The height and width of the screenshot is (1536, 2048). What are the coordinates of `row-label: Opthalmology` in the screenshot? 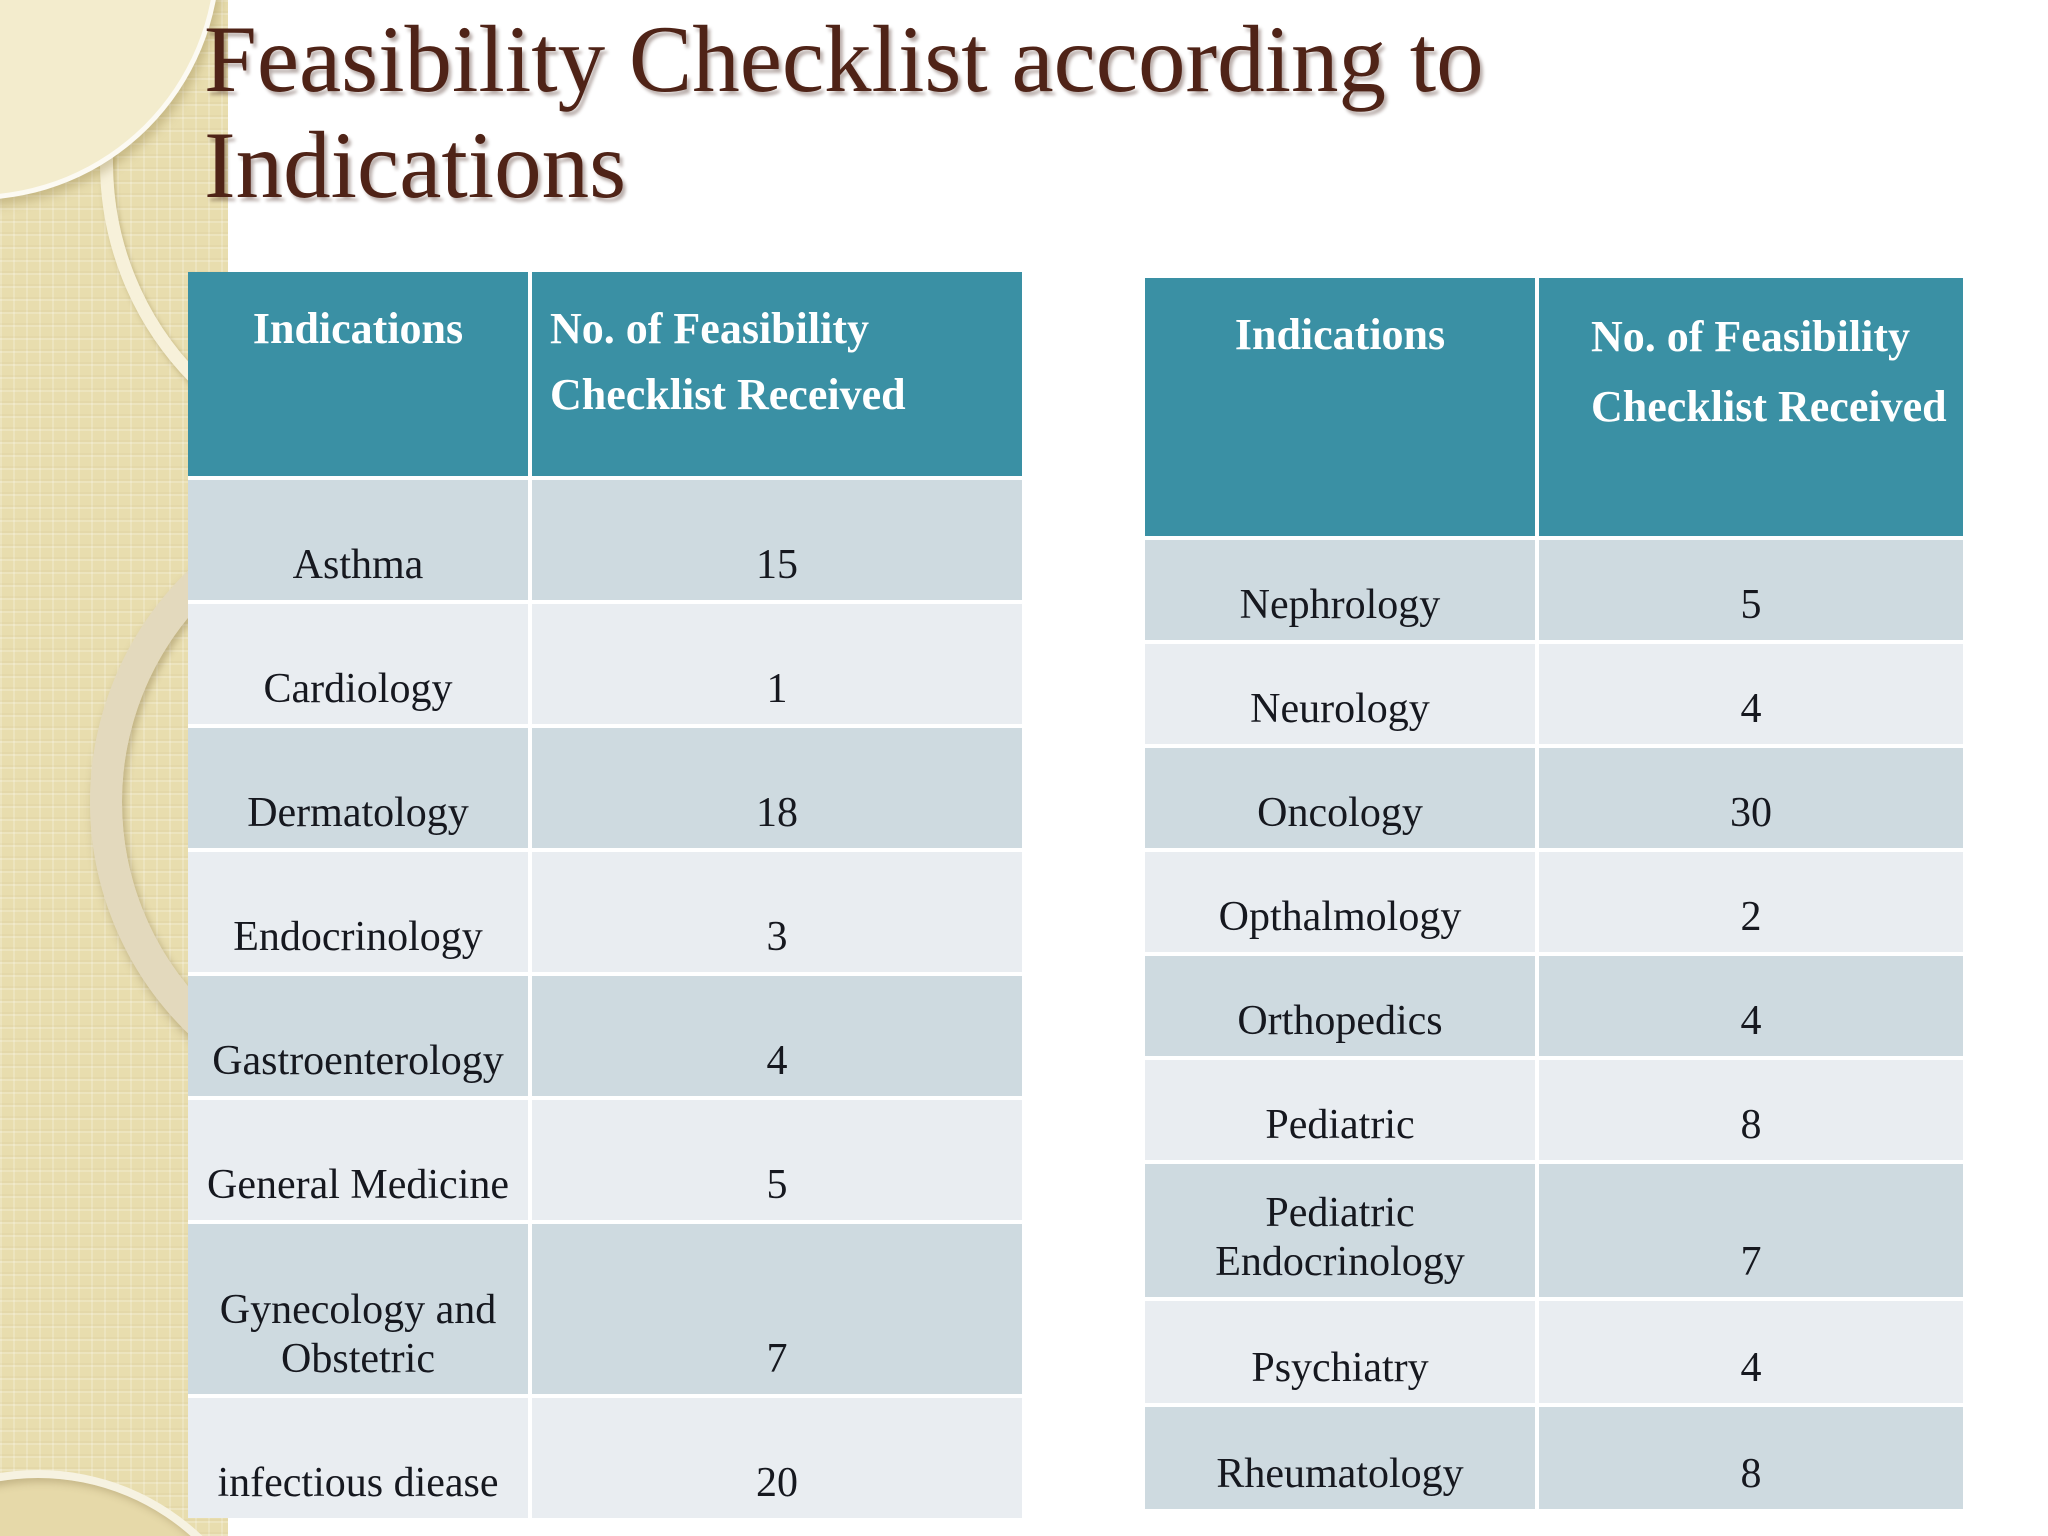 It's located at (1340, 902).